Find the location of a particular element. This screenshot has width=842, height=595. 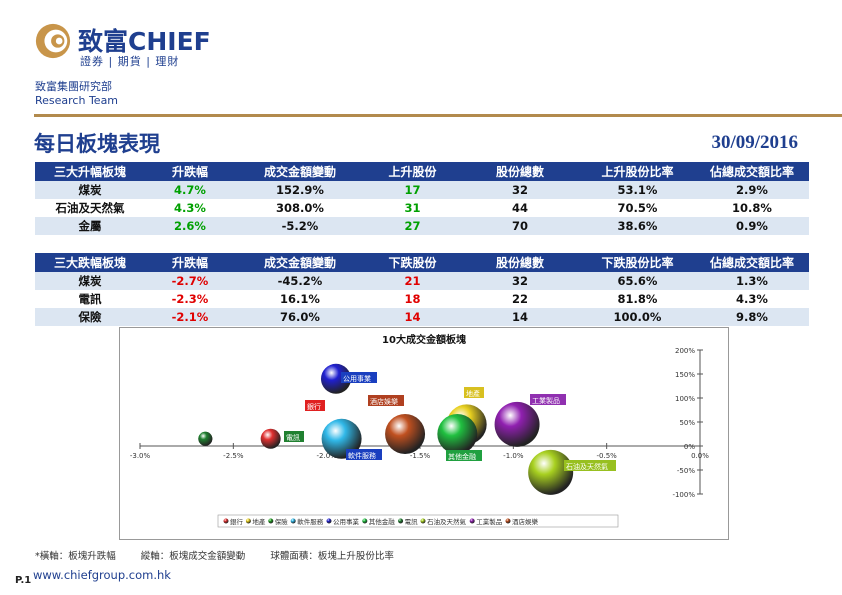

x-tick-label: -2.0% is located at coordinates (327, 456).